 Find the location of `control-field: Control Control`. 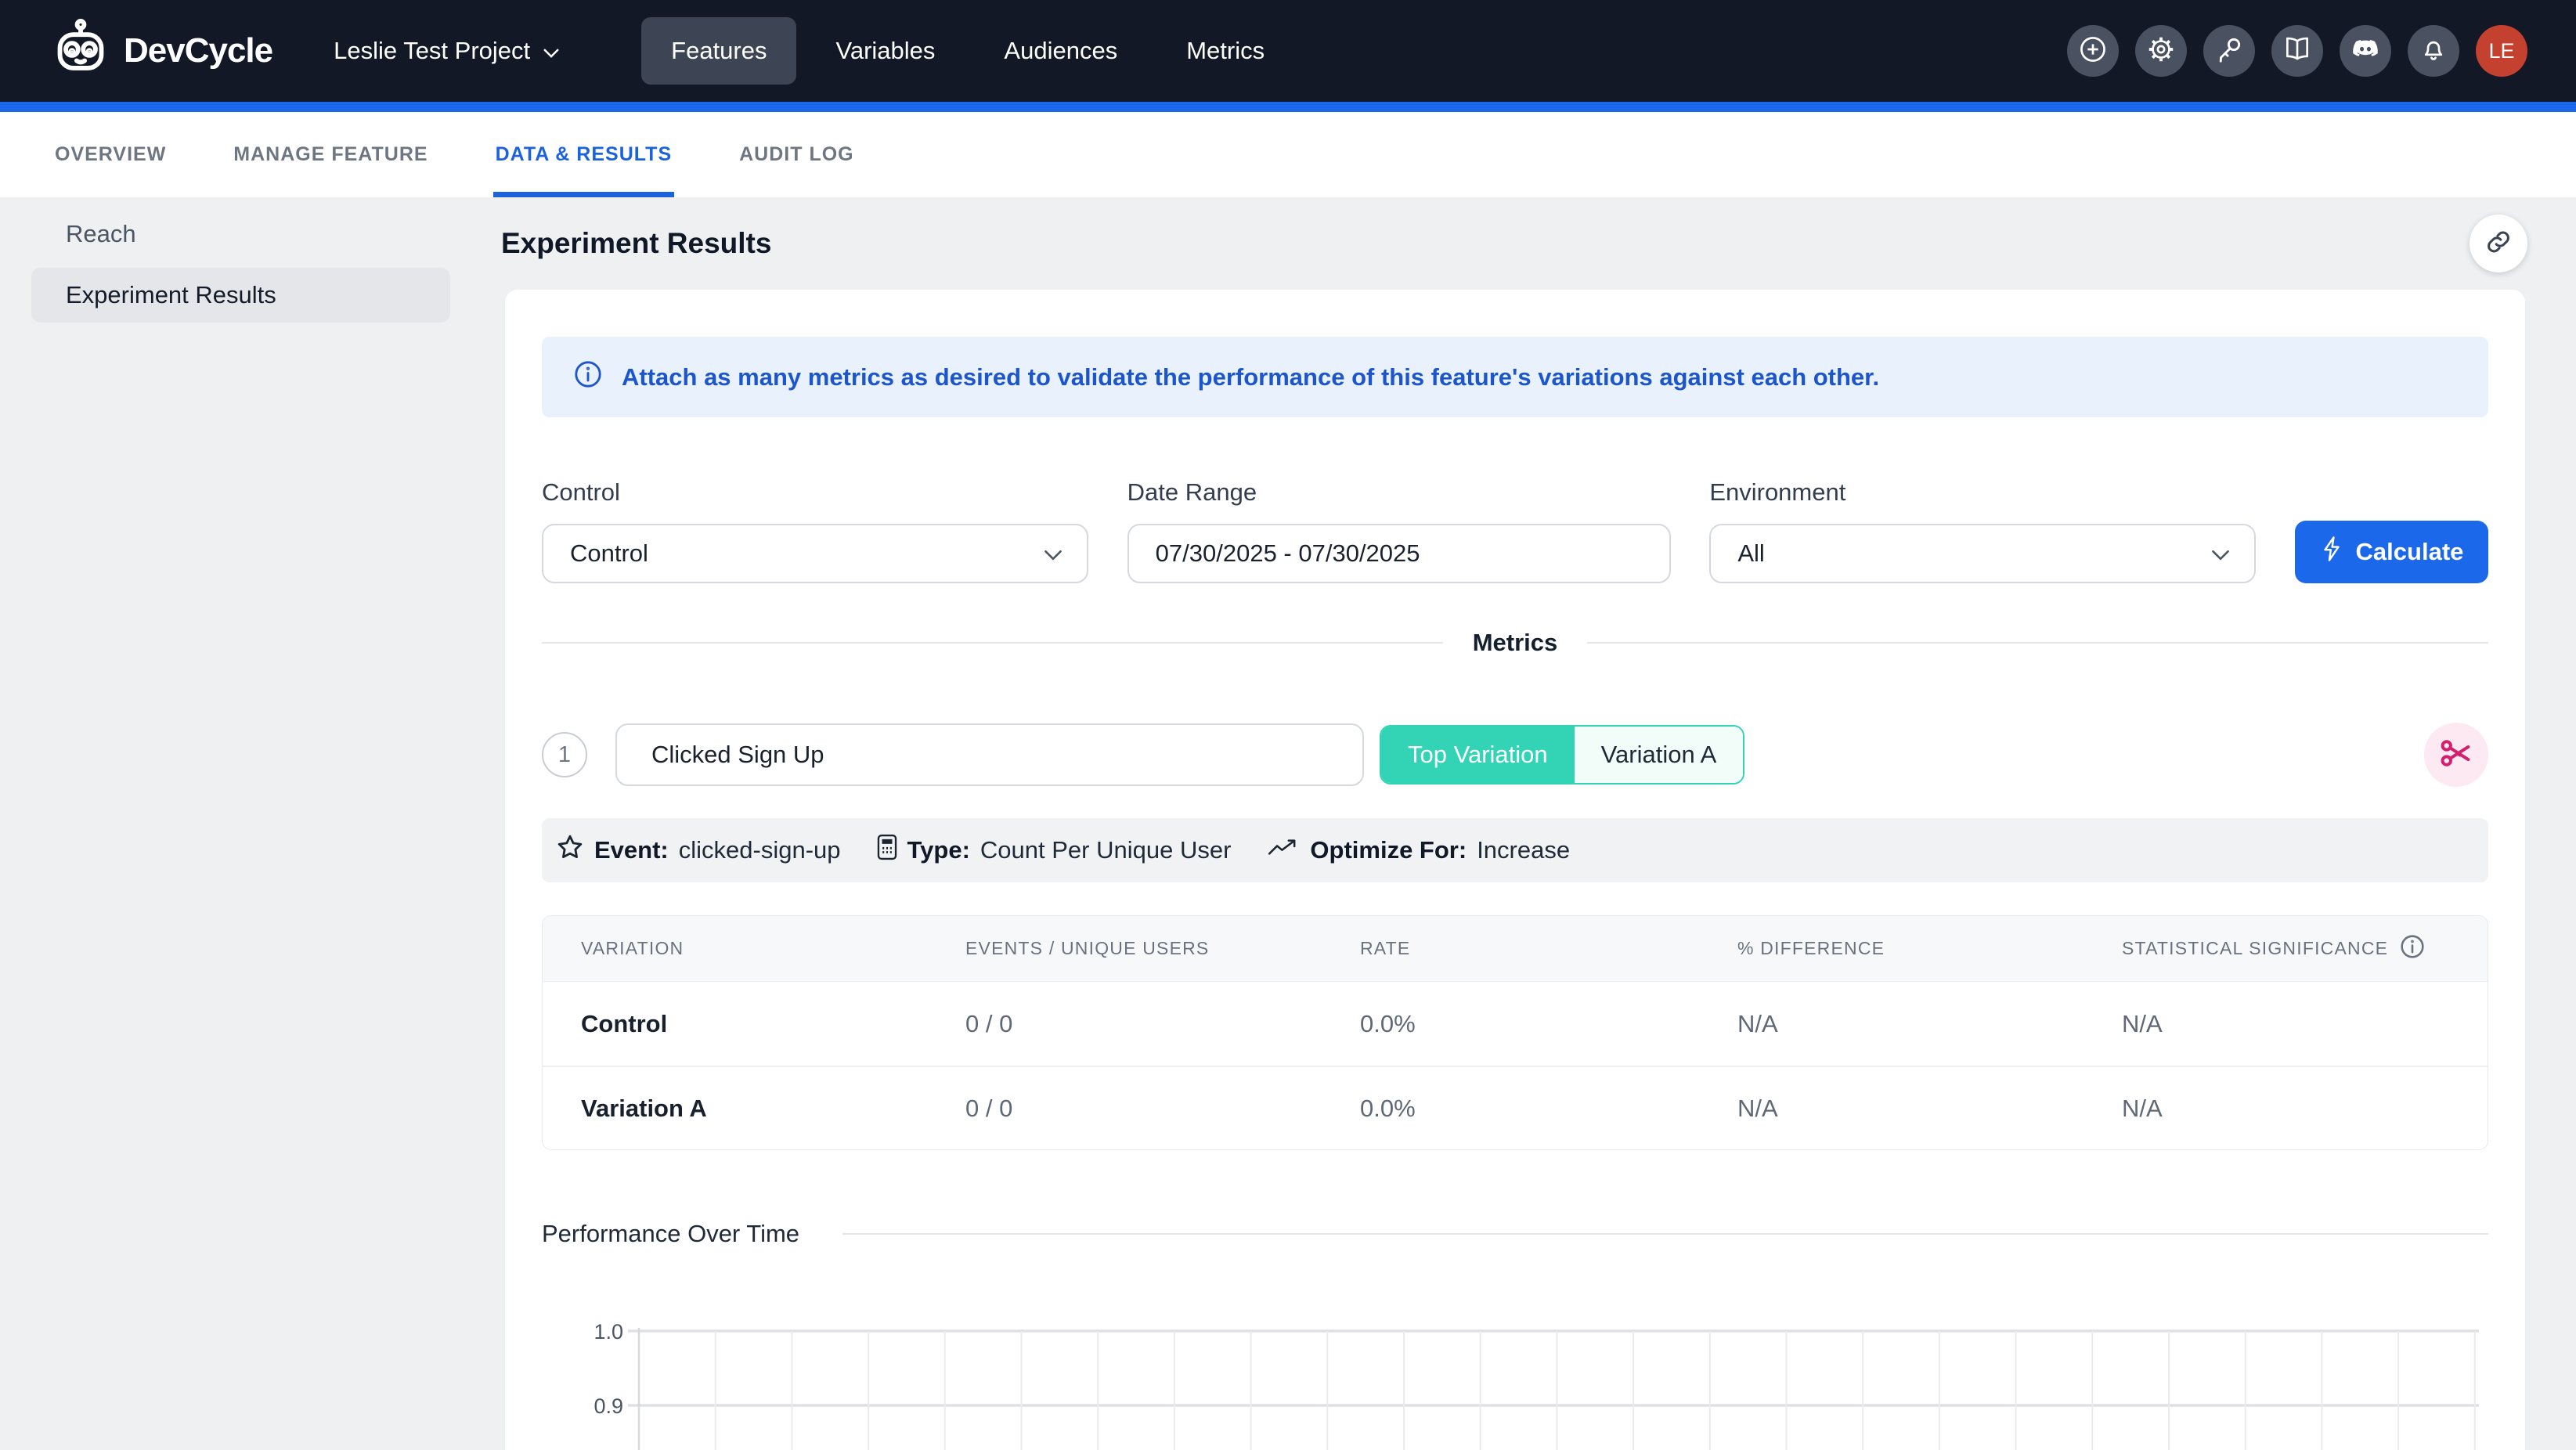

control-field: Control Control is located at coordinates (815, 530).